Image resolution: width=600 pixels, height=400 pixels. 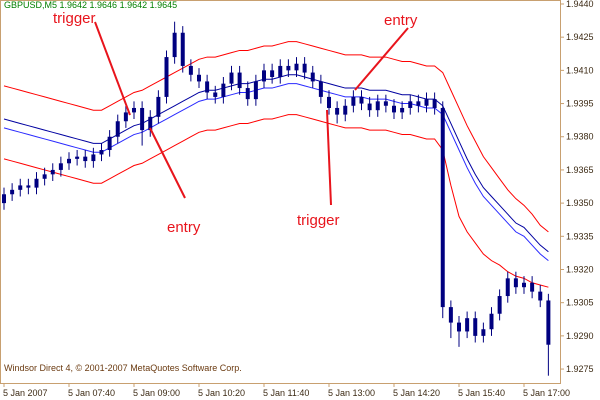 What do you see at coordinates (580, 369) in the screenshot?
I see `y-tick-label: 1.9275` at bounding box center [580, 369].